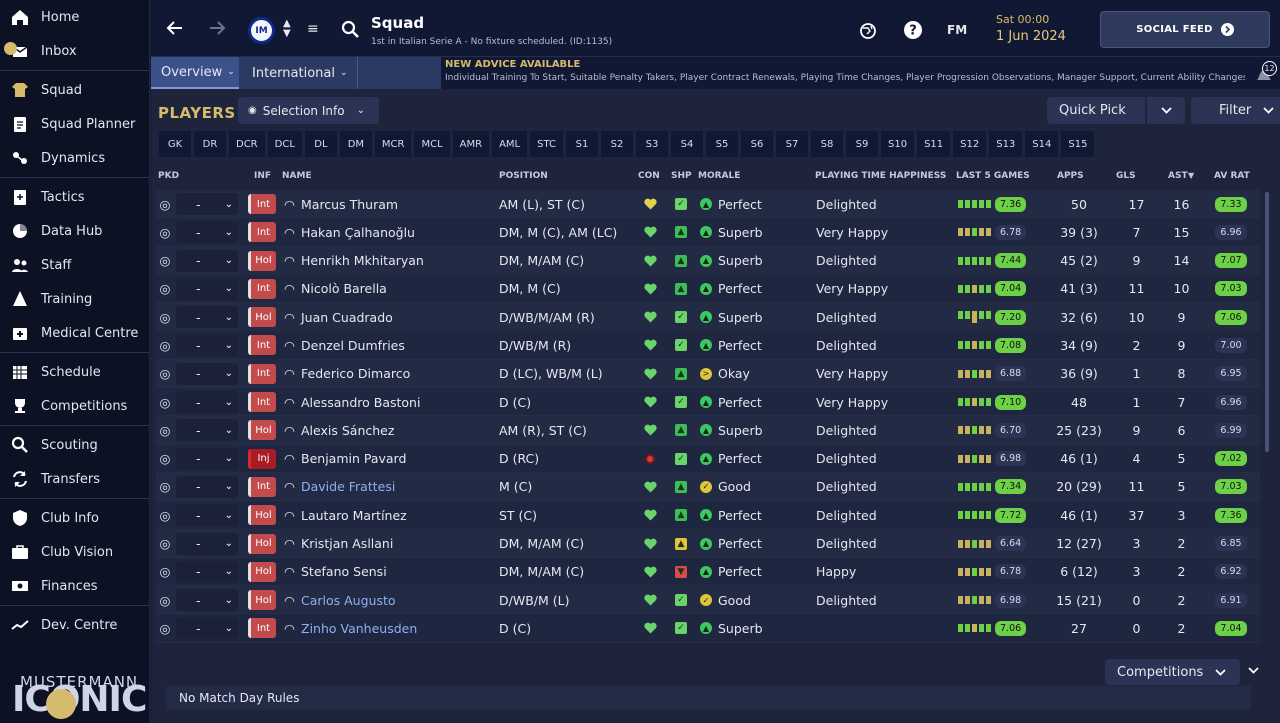 This screenshot has width=1280, height=723. Describe the element at coordinates (356, 374) in the screenshot. I see `player-name: Federico Dimarco` at that location.